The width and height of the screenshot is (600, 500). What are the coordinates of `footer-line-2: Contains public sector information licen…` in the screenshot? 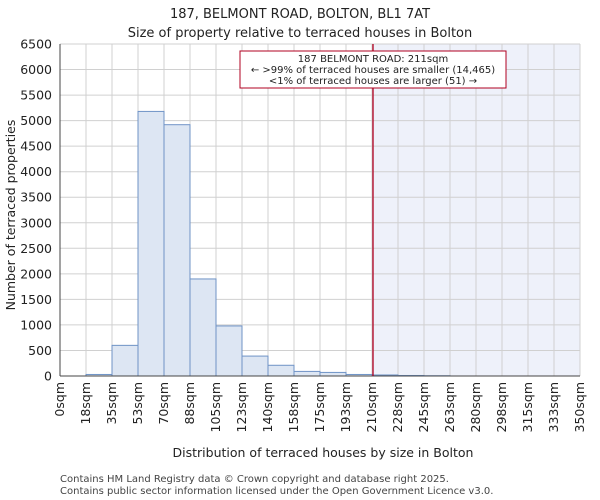 It's located at (276, 491).